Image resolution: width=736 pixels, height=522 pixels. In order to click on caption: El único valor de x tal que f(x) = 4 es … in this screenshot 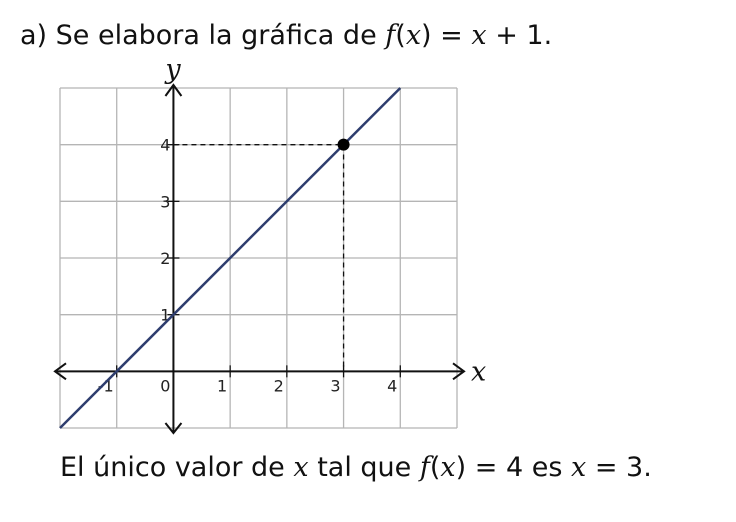, I will do `click(356, 467)`.